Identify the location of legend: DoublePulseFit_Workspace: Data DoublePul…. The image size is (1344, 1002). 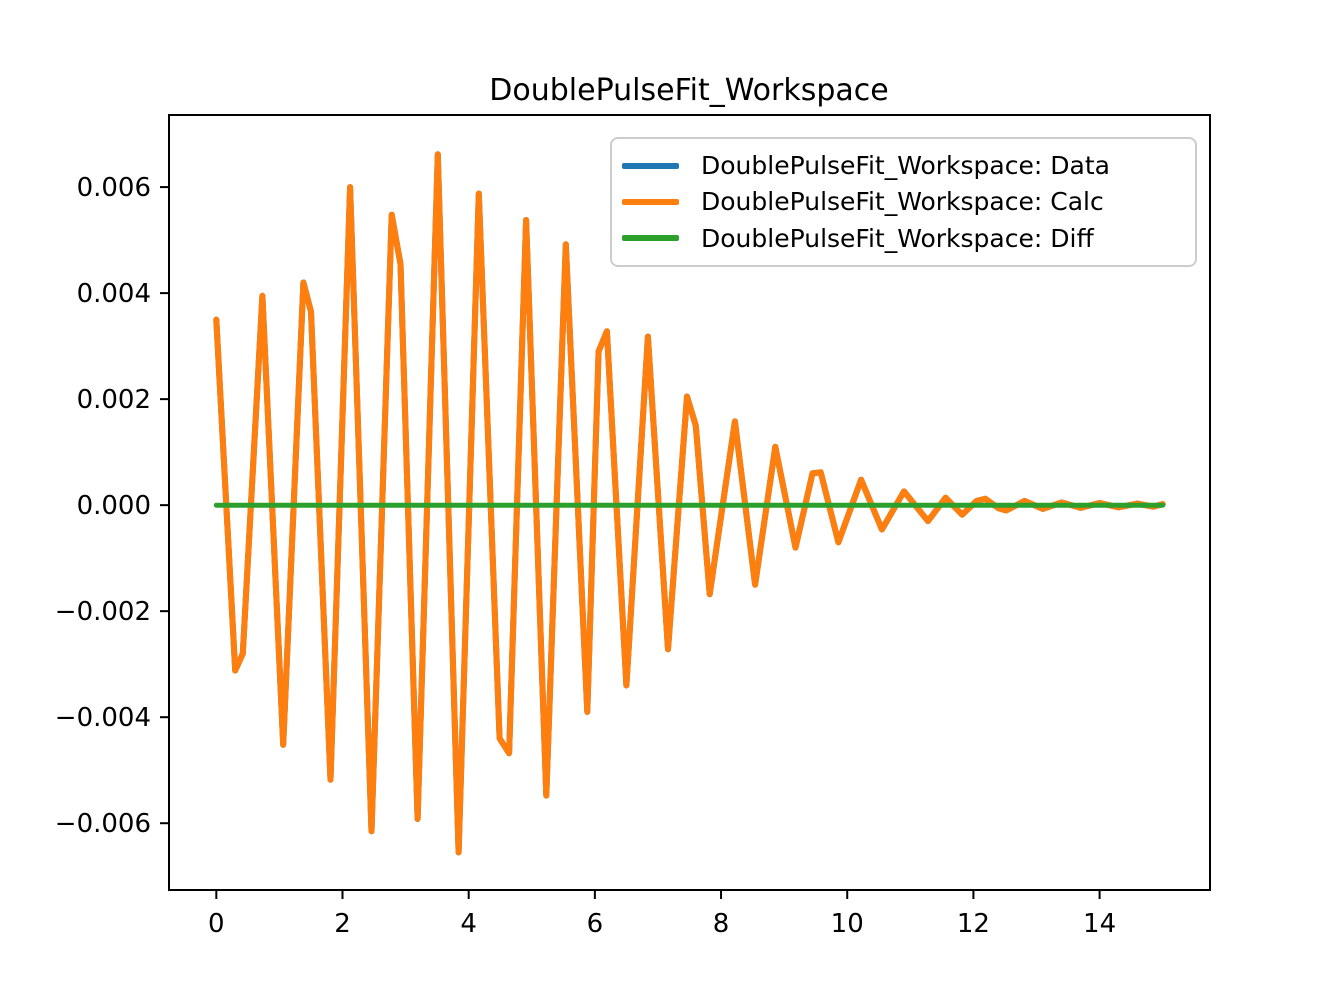
(903, 202).